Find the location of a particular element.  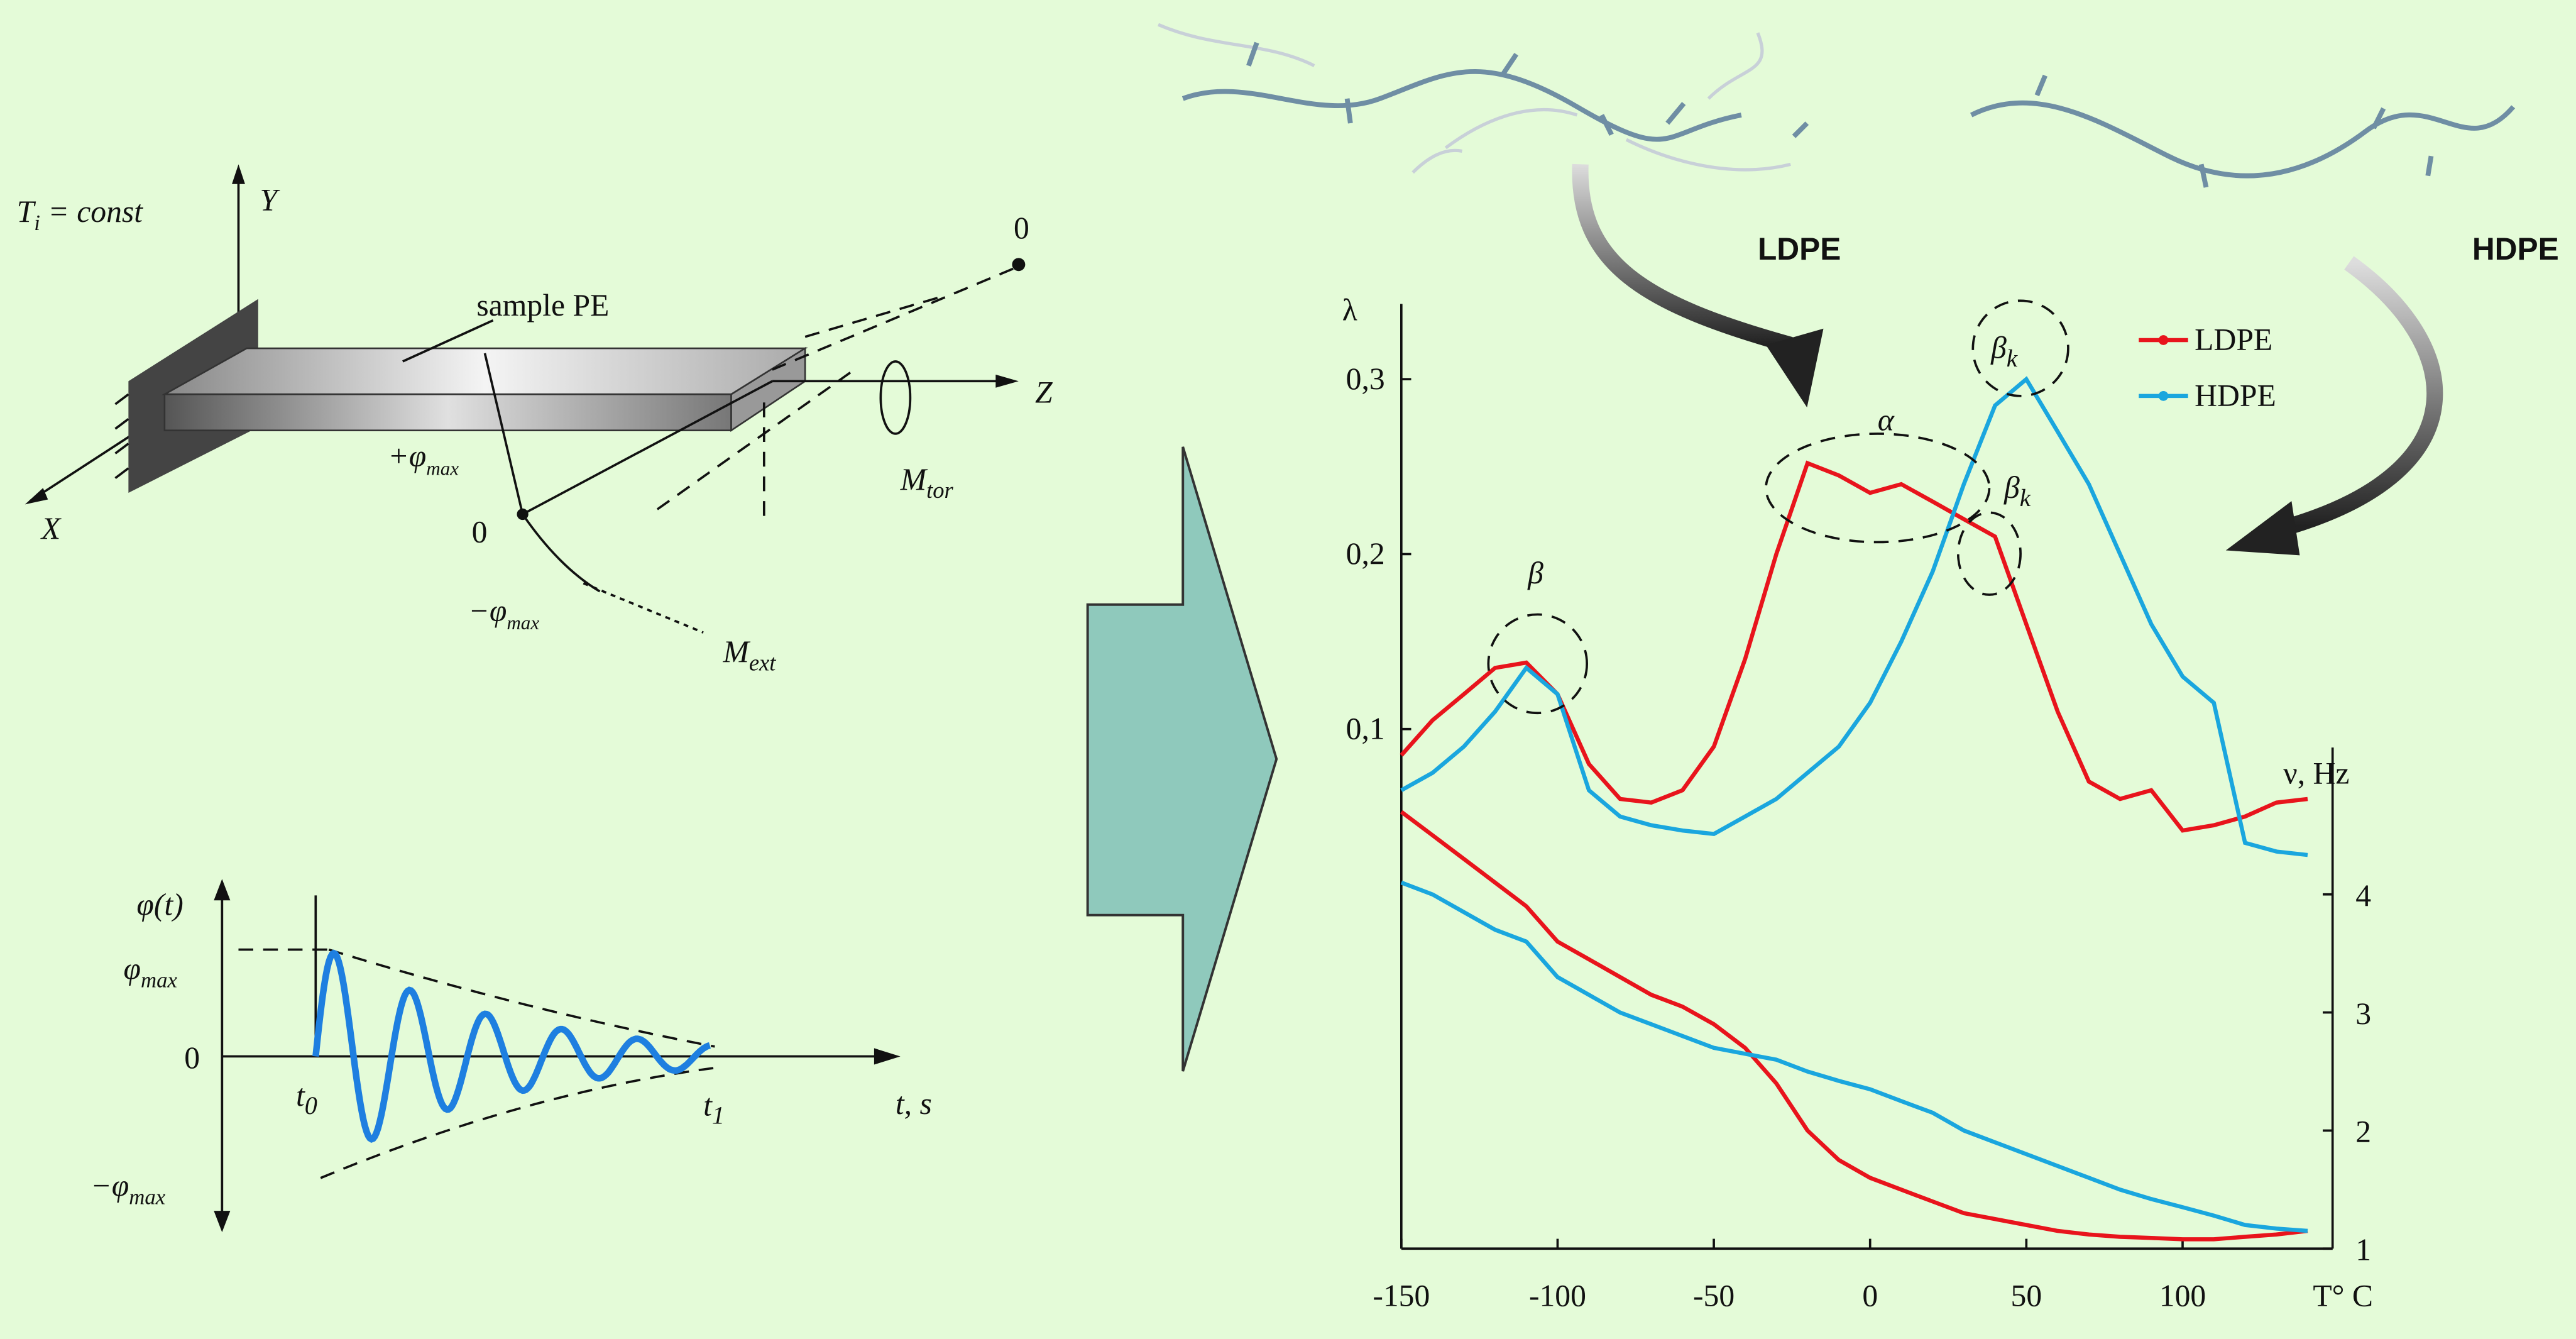

text-base: +φ is located at coordinates (407, 456).